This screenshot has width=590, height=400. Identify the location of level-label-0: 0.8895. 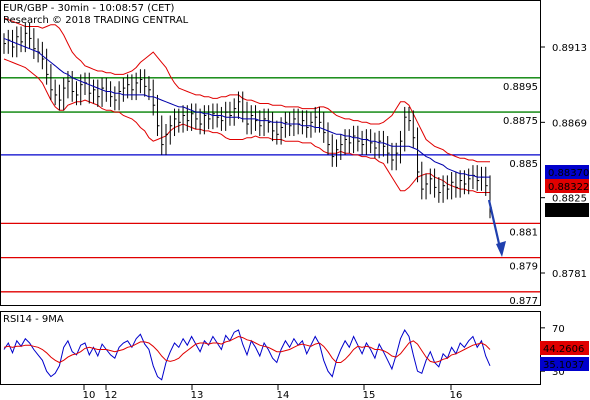
(520, 87).